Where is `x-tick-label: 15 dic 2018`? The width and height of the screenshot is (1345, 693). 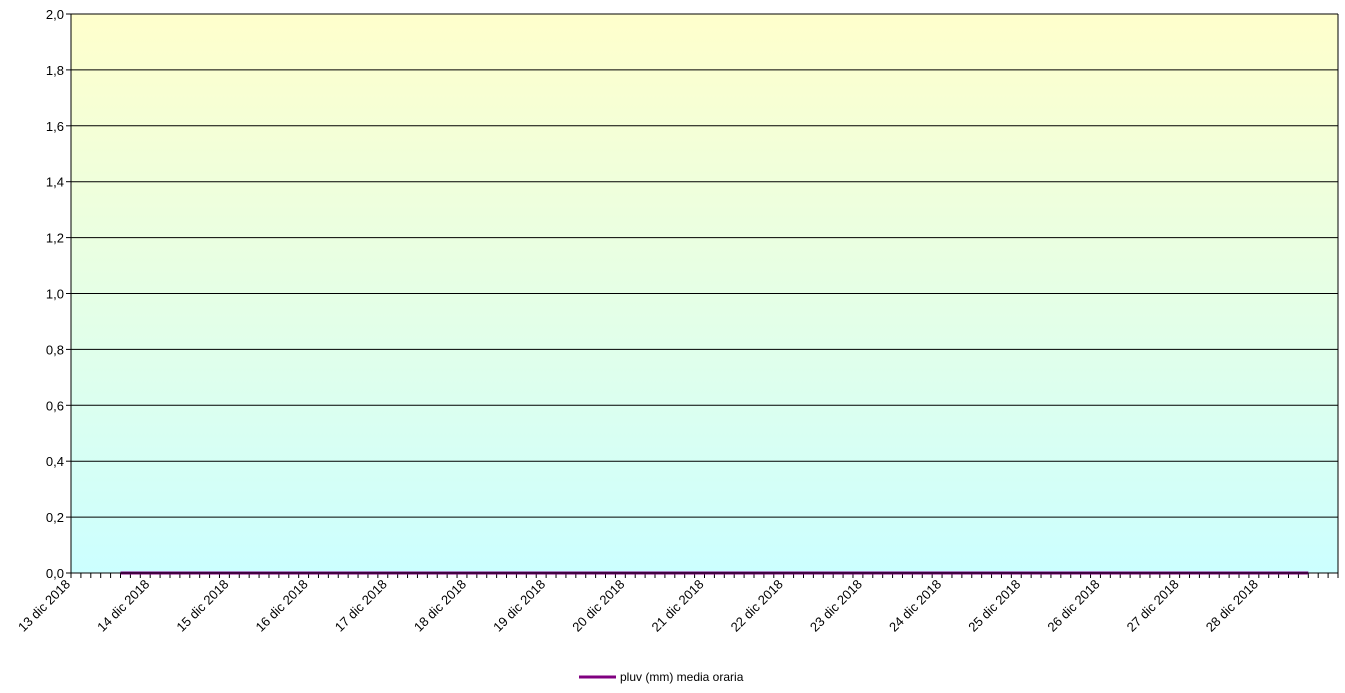
x-tick-label: 15 dic 2018 is located at coordinates (202, 606).